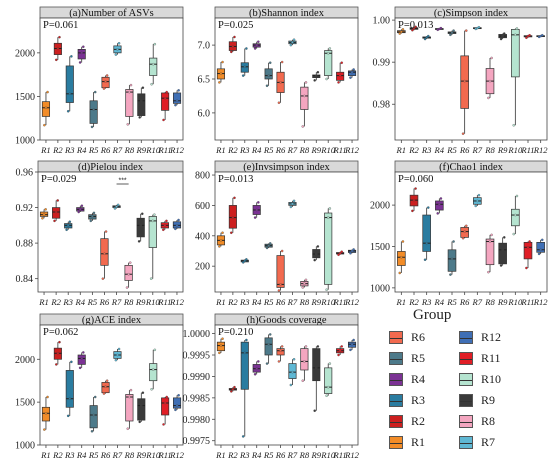  I want to click on legend-label: R9, so click(488, 400).